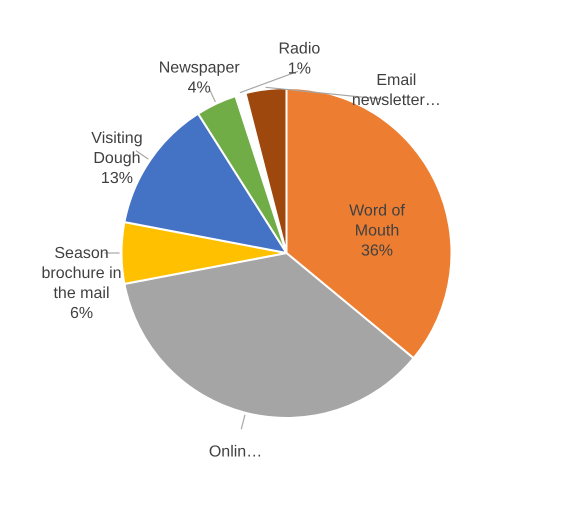 Image resolution: width=573 pixels, height=506 pixels. What do you see at coordinates (117, 148) in the screenshot?
I see `slice-label: Visiting Dough` at bounding box center [117, 148].